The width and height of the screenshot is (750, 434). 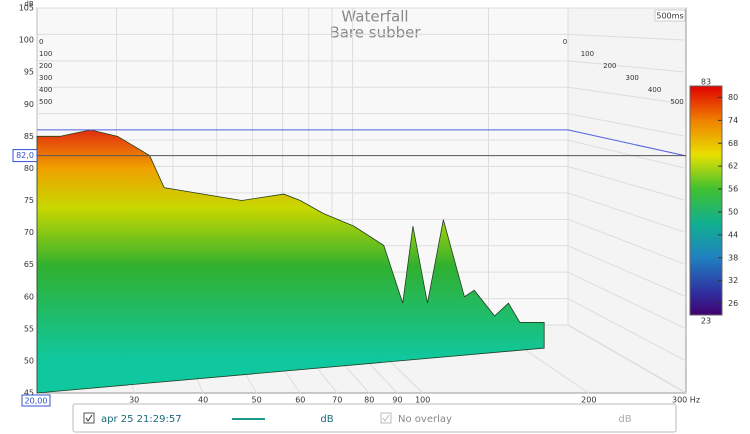 I want to click on time-range: 500ms, so click(x=669, y=16).